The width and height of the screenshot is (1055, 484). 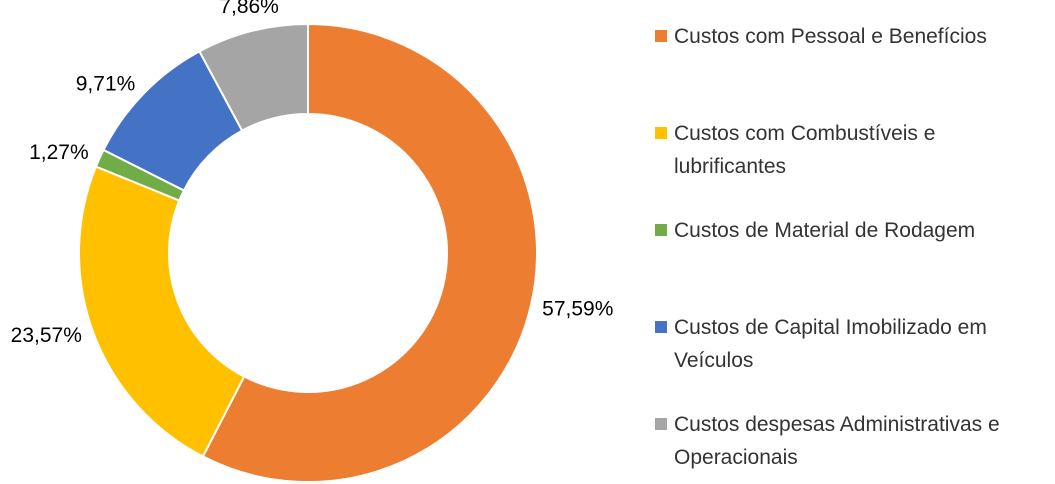 I want to click on legend-label: Custos com Combustíveis e lubrificantes, so click(x=805, y=150).